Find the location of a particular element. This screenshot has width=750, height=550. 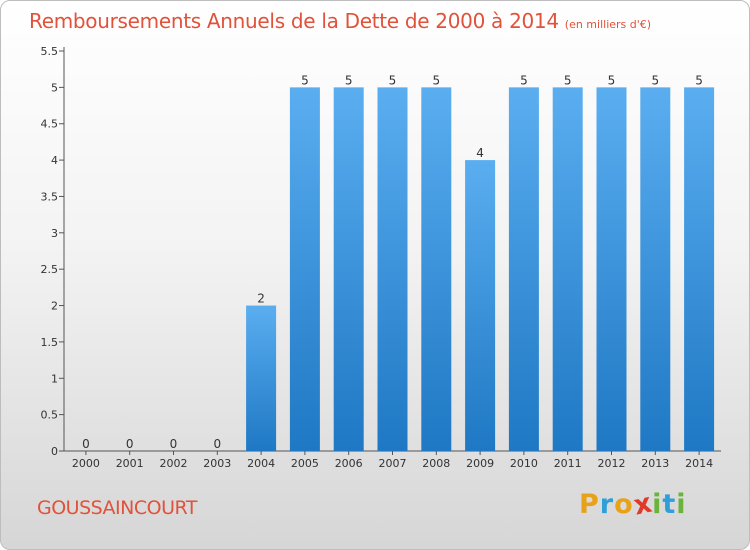

proxiti-logo: Proxiti is located at coordinates (633, 504).